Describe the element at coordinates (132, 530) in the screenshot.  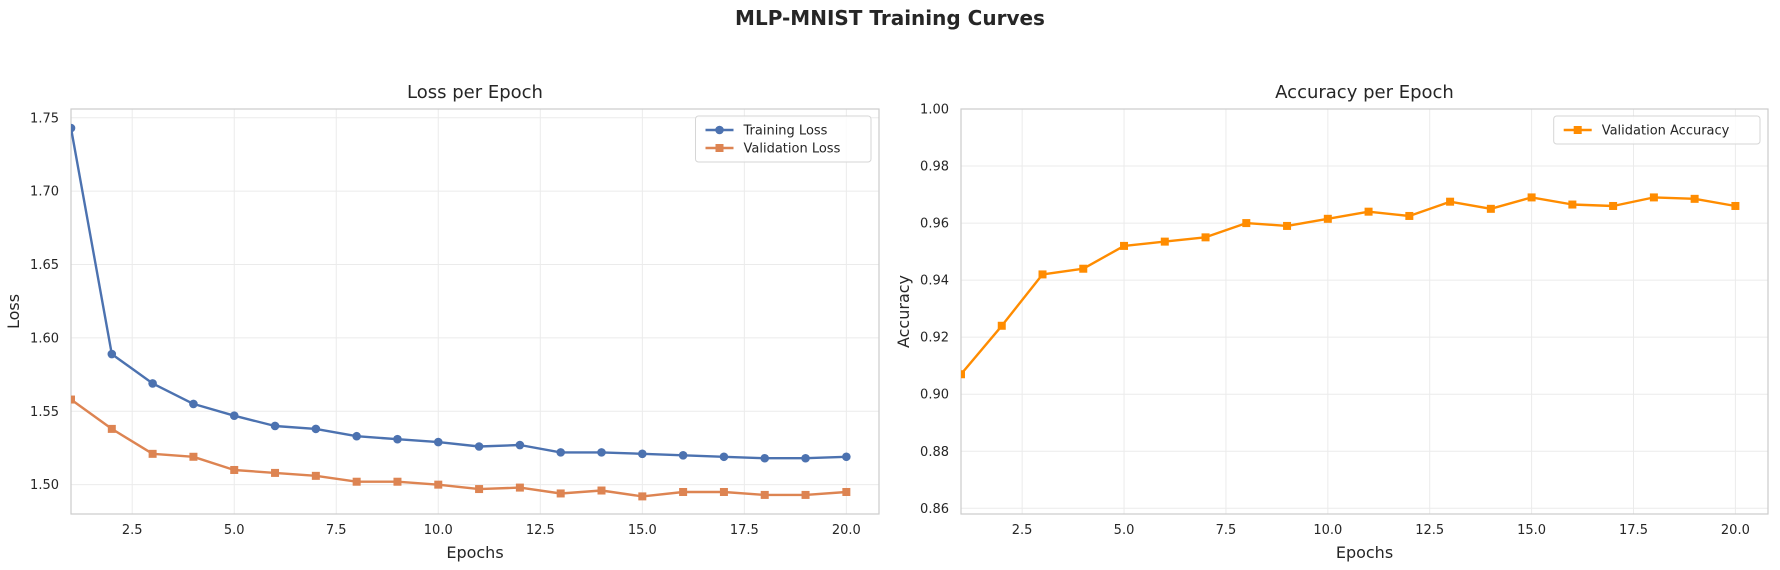
I see `loss-x-tick-label: 2.5` at that location.